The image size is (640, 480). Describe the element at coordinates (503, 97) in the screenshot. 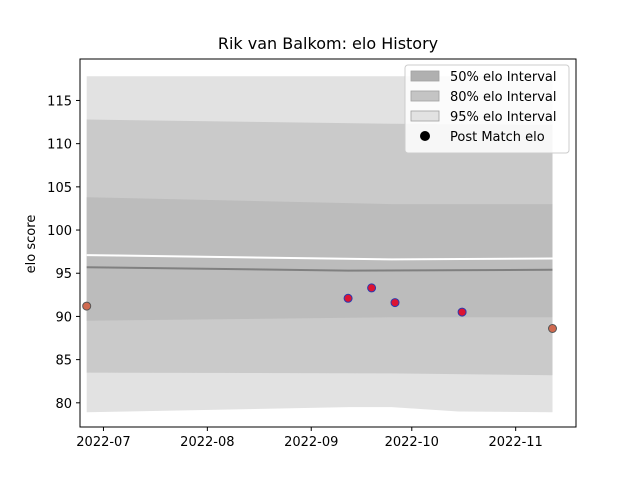

I see `legend-label-2: 80% elo Interval` at that location.